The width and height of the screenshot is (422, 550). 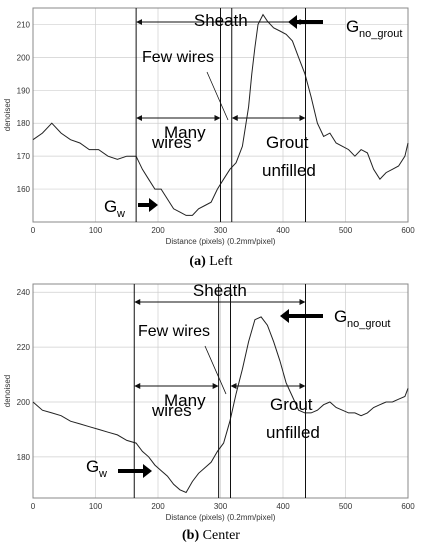 I want to click on y-tick-label: 190, so click(x=24, y=90).